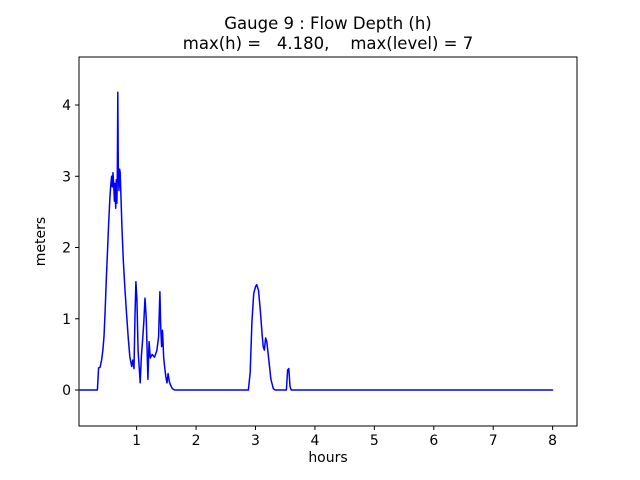 Image resolution: width=640 pixels, height=480 pixels. What do you see at coordinates (374, 441) in the screenshot?
I see `x-tick-label: 5` at bounding box center [374, 441].